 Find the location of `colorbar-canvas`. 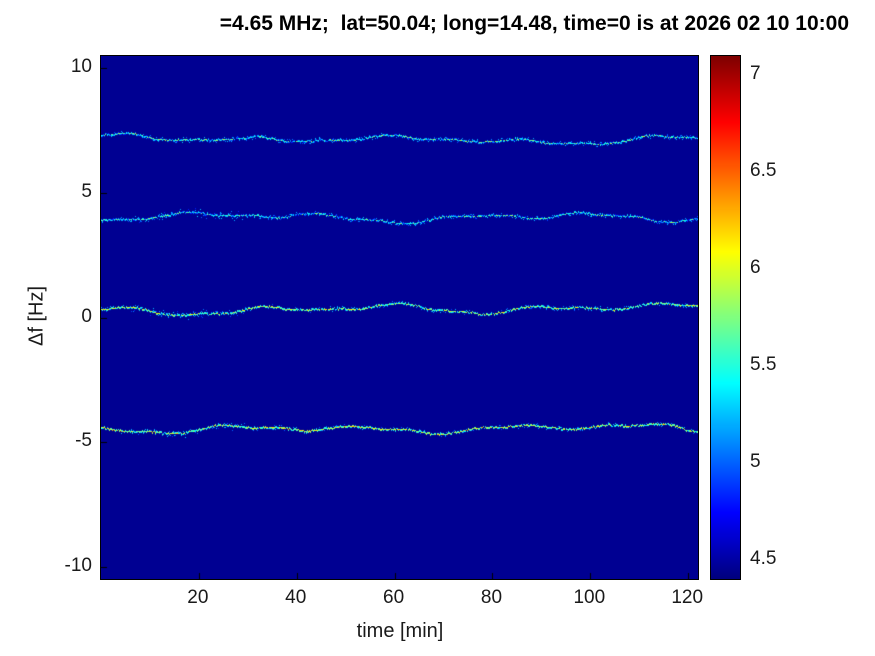

colorbar-canvas is located at coordinates (725, 317).